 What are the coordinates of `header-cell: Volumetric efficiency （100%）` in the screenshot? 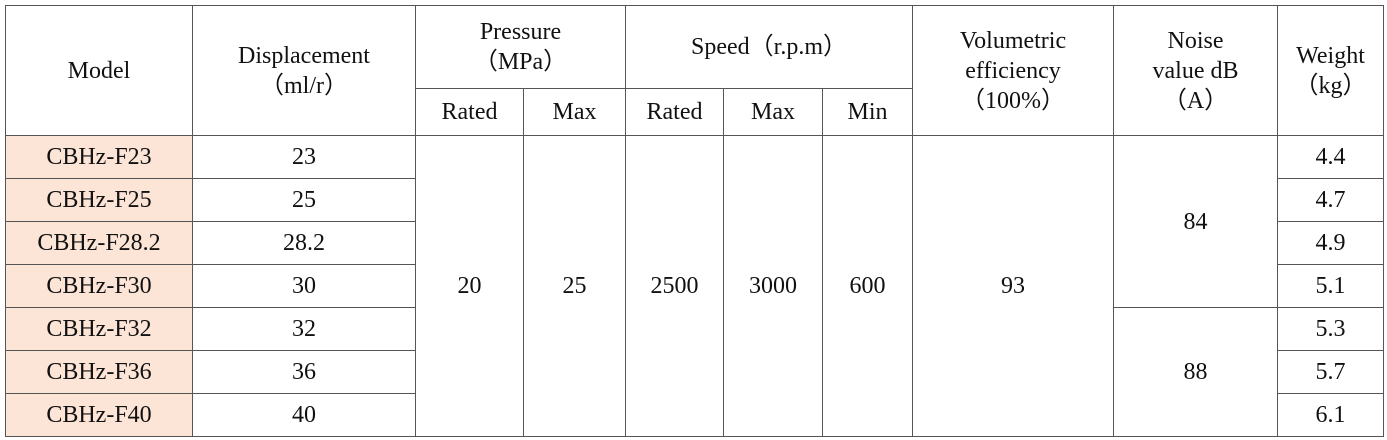 It's located at (1013, 70).